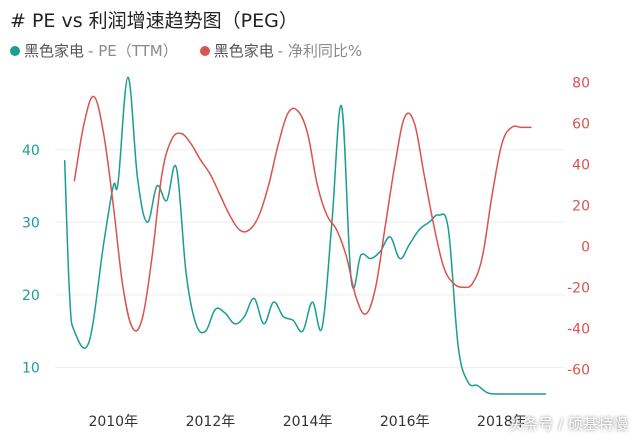 This screenshot has width=640, height=440. What do you see at coordinates (581, 124) in the screenshot?
I see `right-tick-label-6: 60` at bounding box center [581, 124].